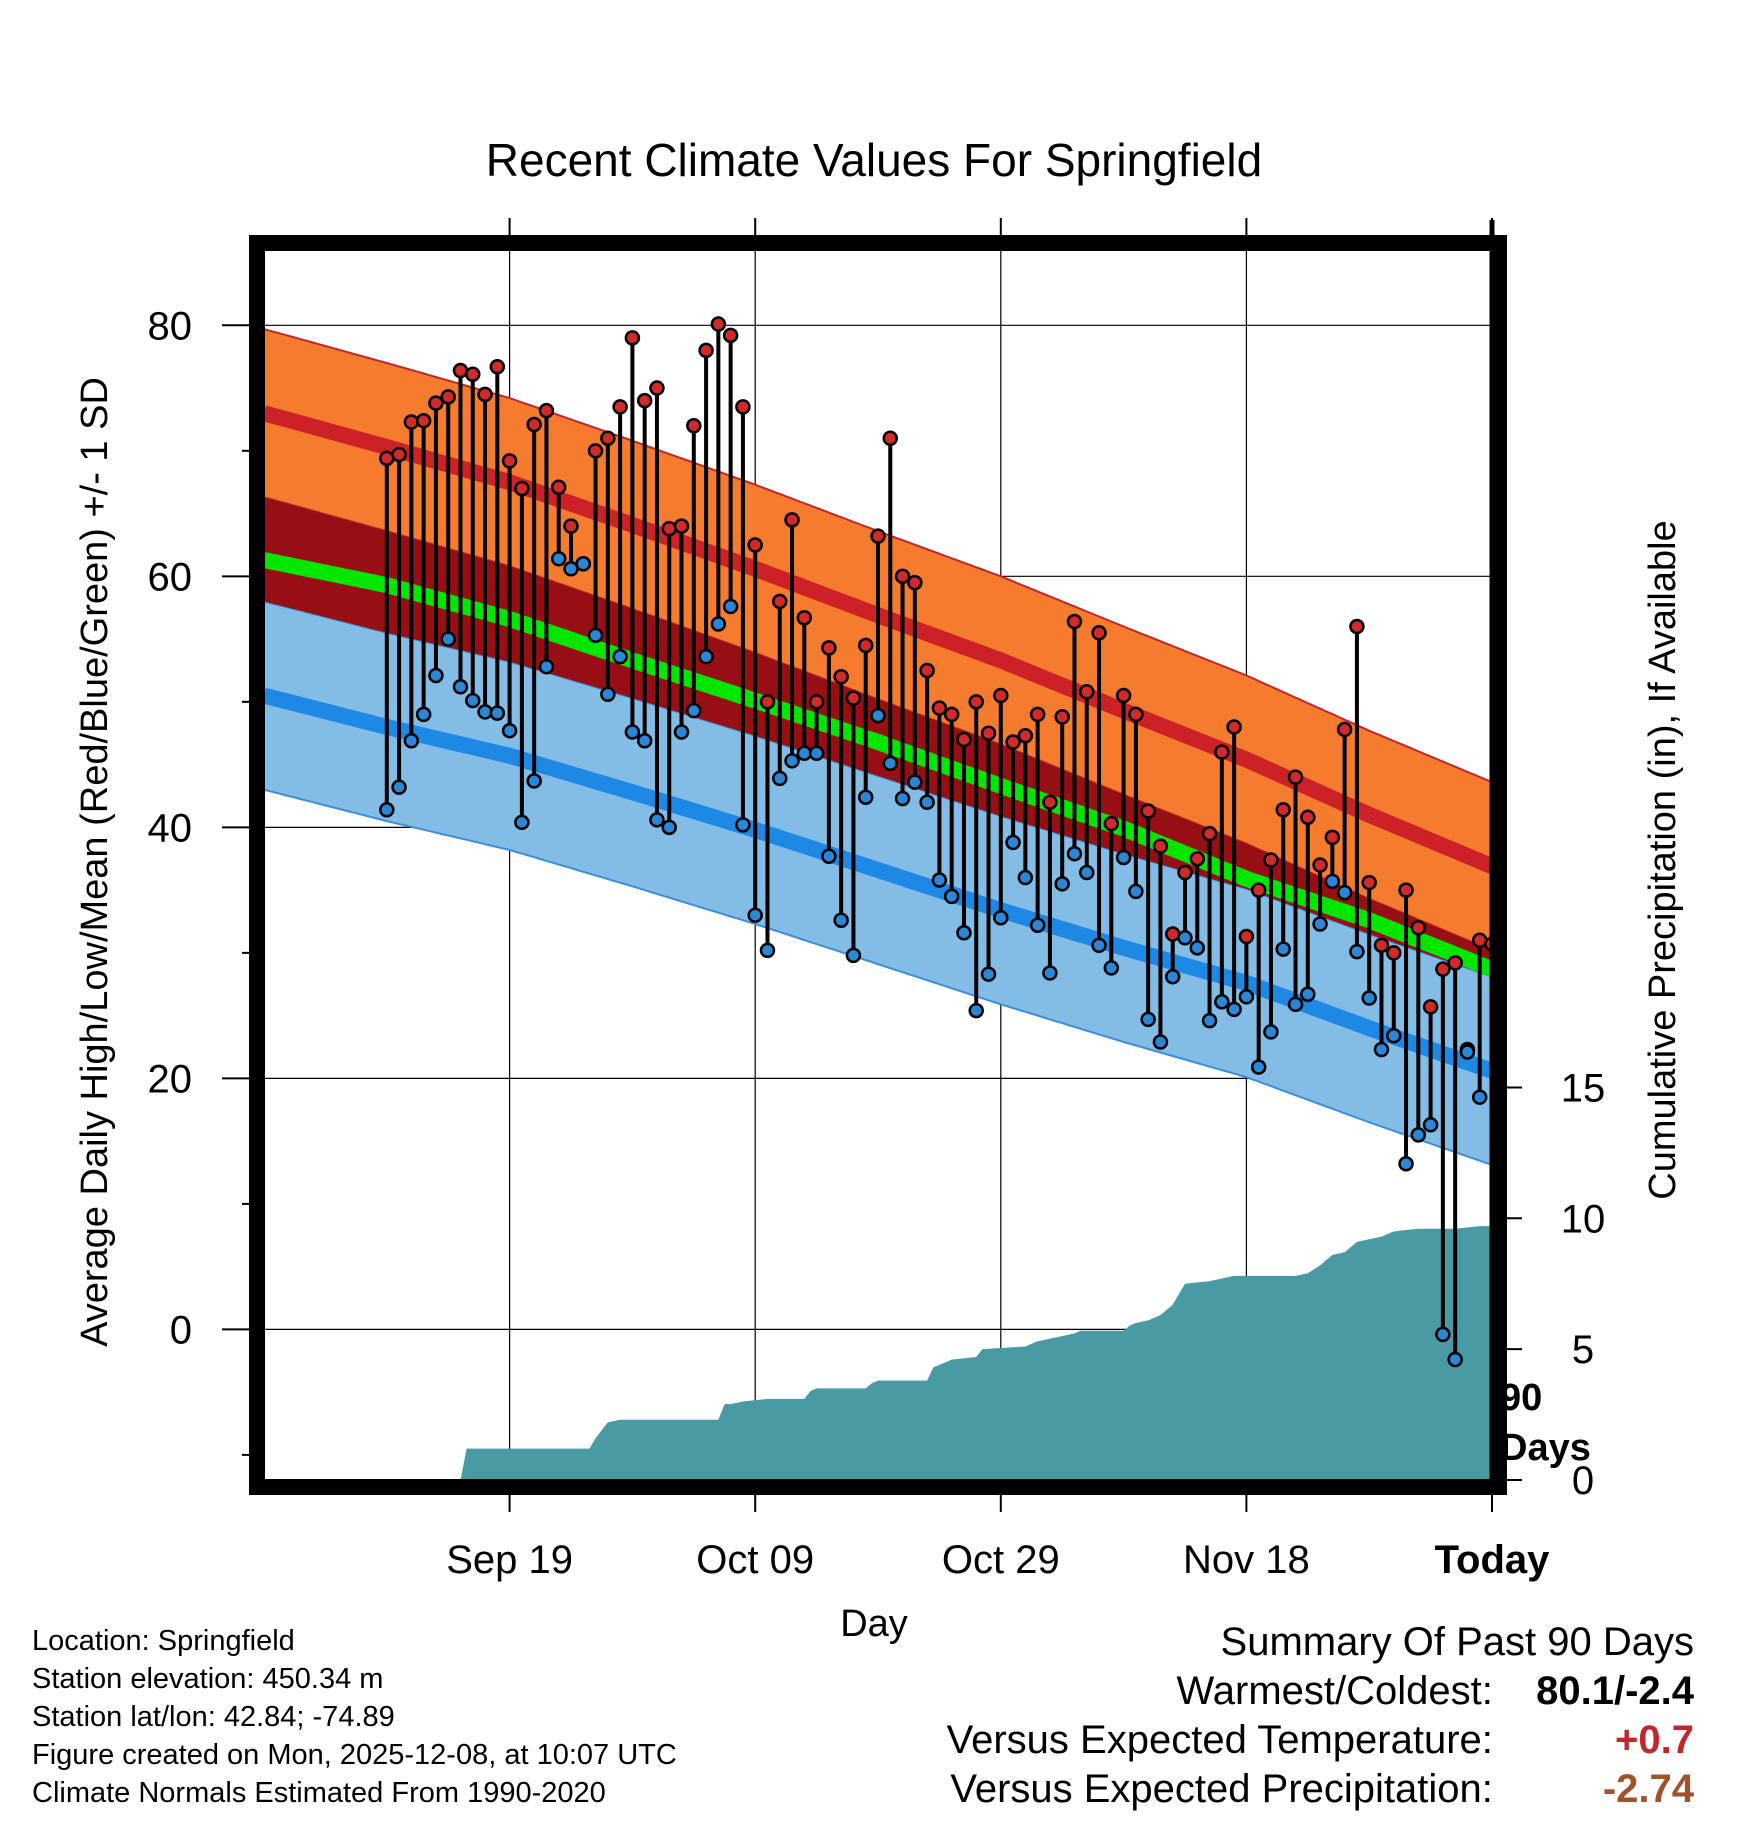  Describe the element at coordinates (1493, 1560) in the screenshot. I see `x-tick-label: Today` at that location.